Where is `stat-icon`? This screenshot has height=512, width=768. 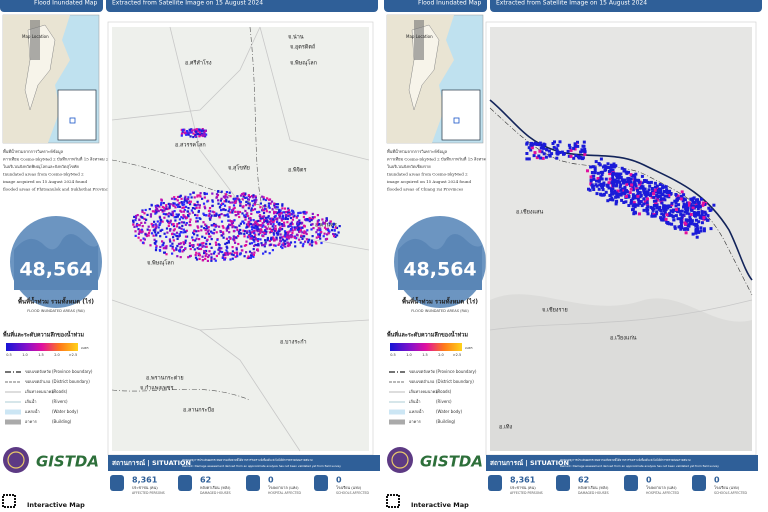
stat-icon is located at coordinates (495, 483).